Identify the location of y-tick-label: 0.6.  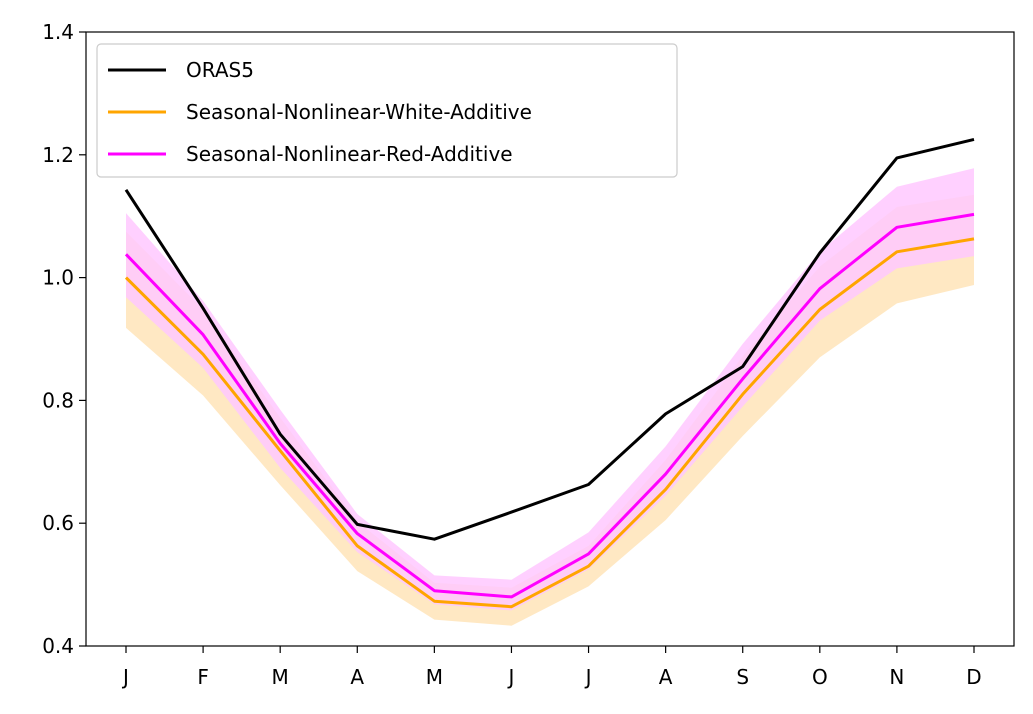
(58, 523).